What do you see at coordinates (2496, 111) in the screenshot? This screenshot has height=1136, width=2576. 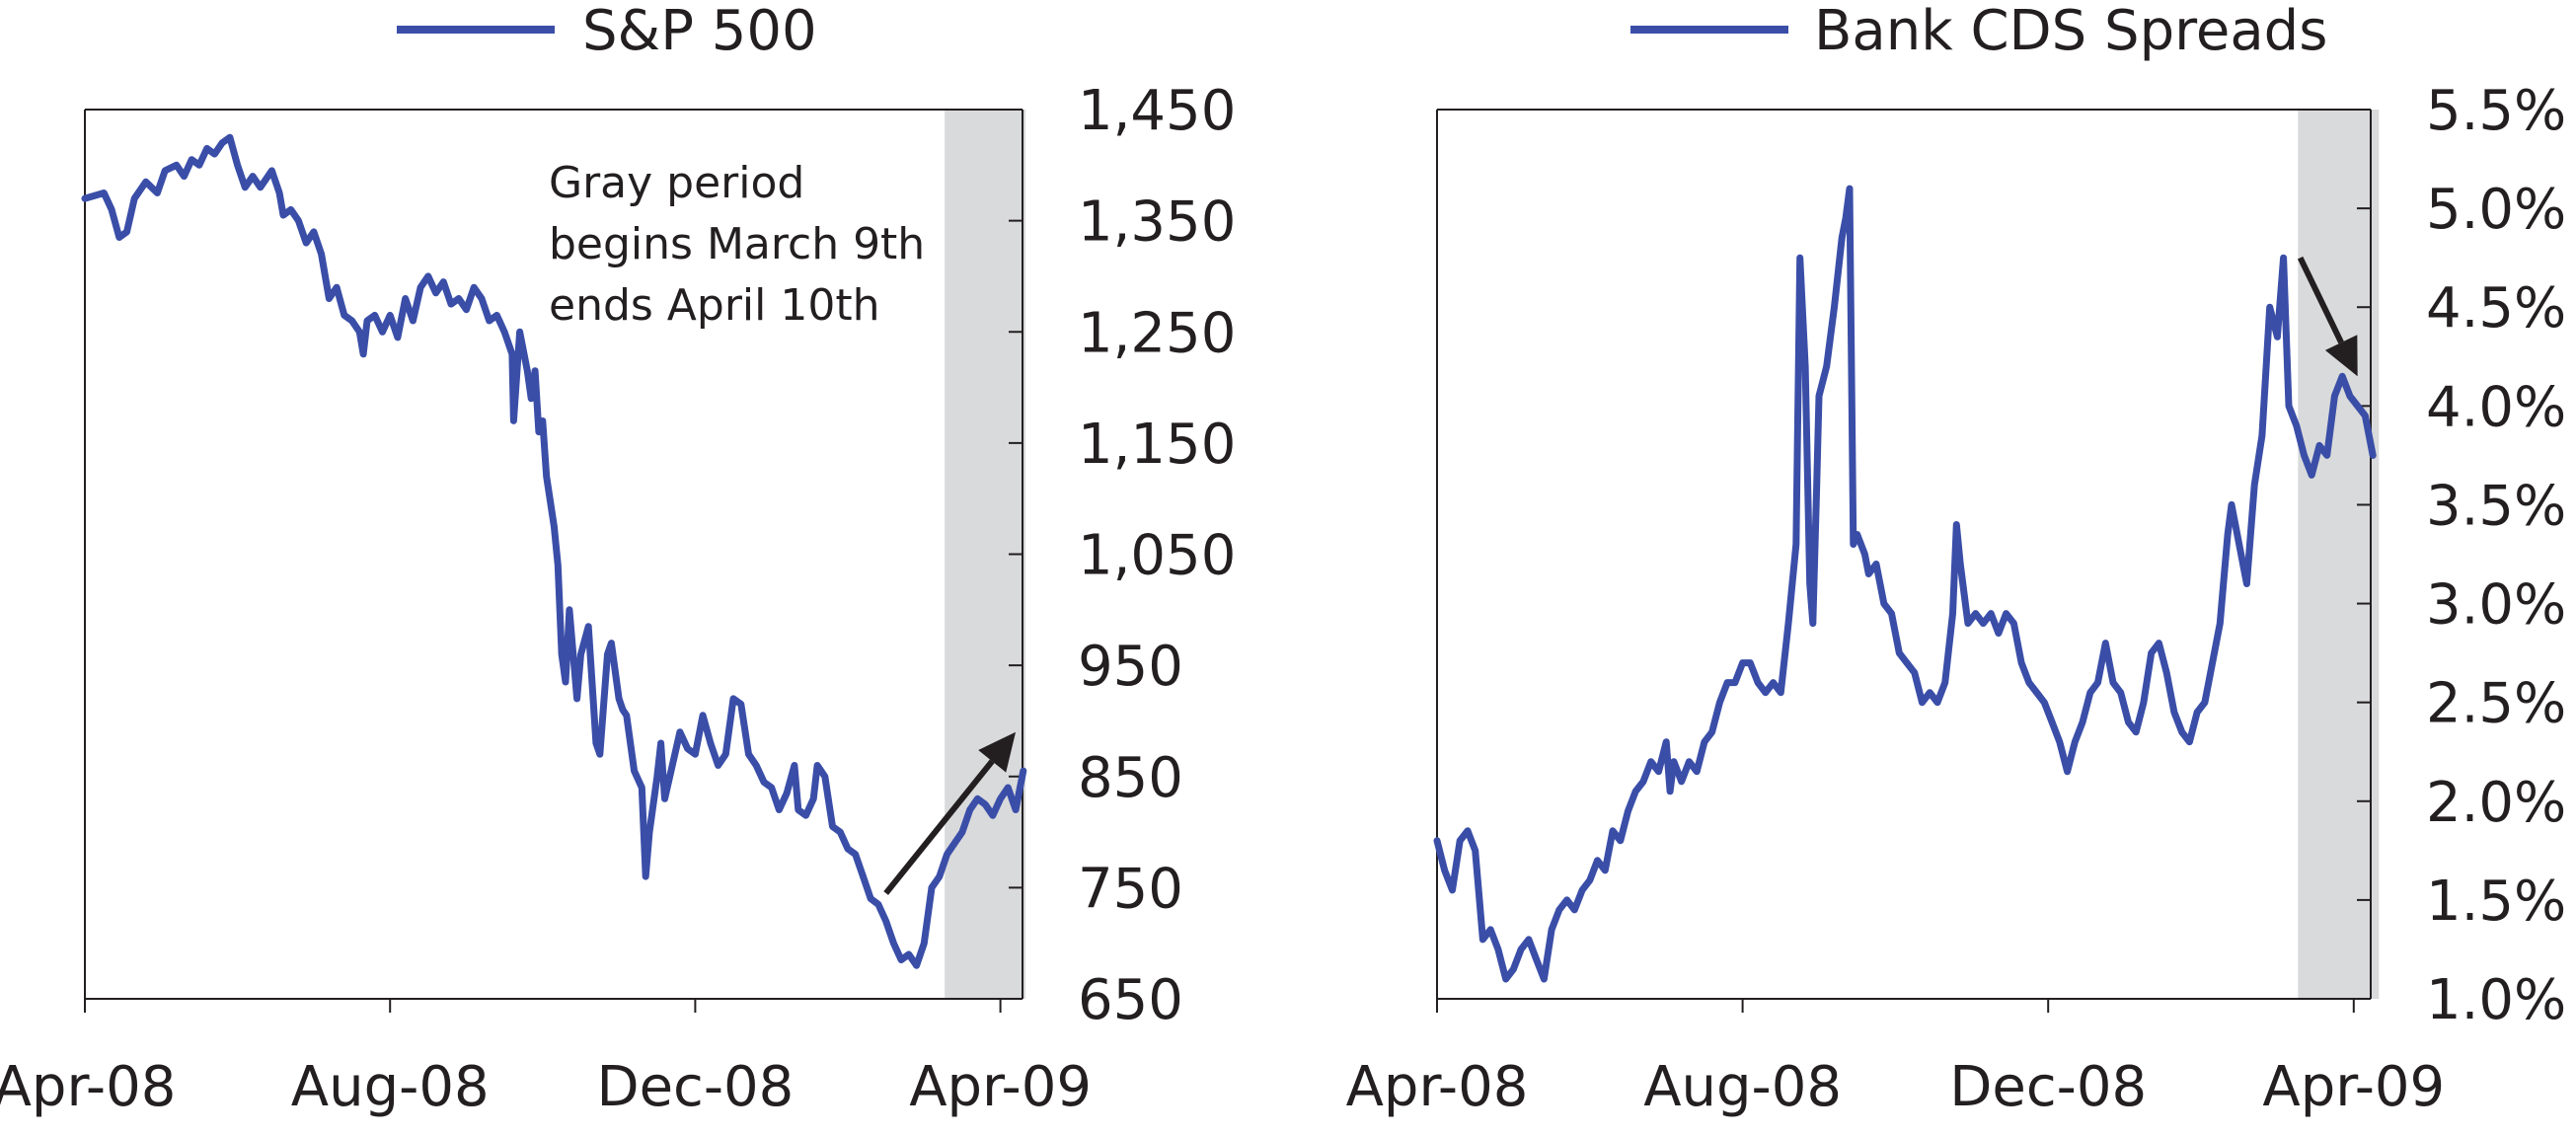 I see `y-tick-label: 5.5%` at bounding box center [2496, 111].